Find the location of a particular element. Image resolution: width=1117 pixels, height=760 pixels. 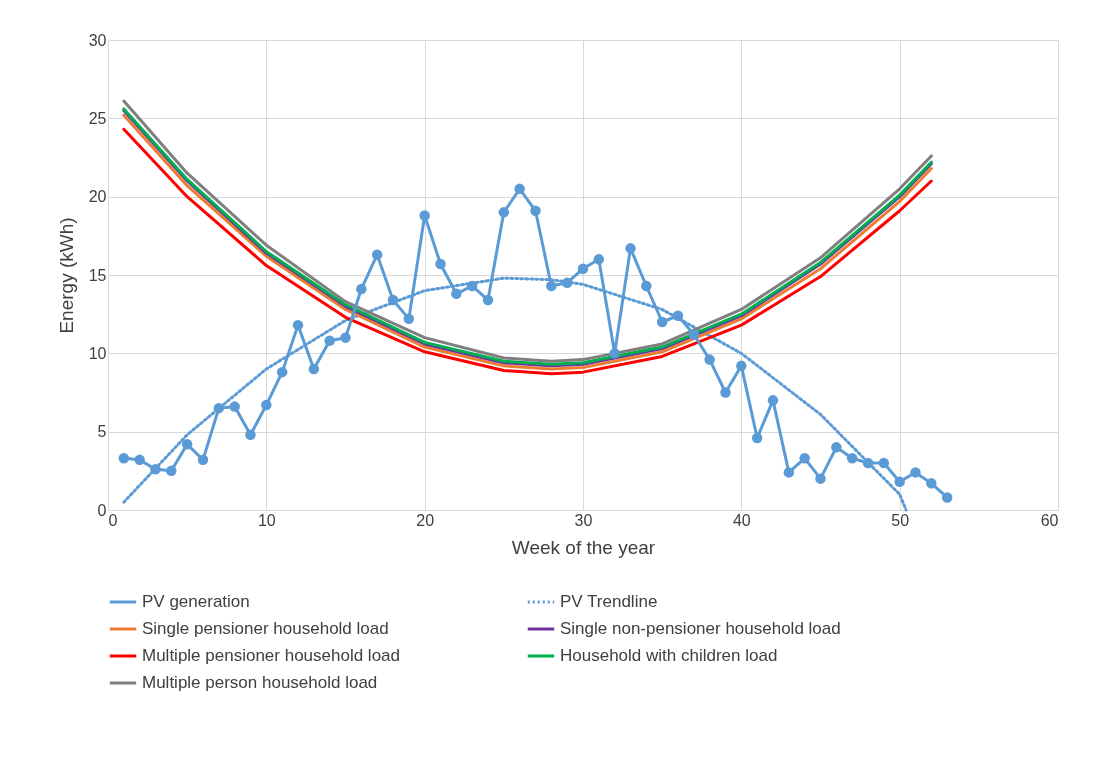

legend-label: Multiple person household load is located at coordinates (260, 682).